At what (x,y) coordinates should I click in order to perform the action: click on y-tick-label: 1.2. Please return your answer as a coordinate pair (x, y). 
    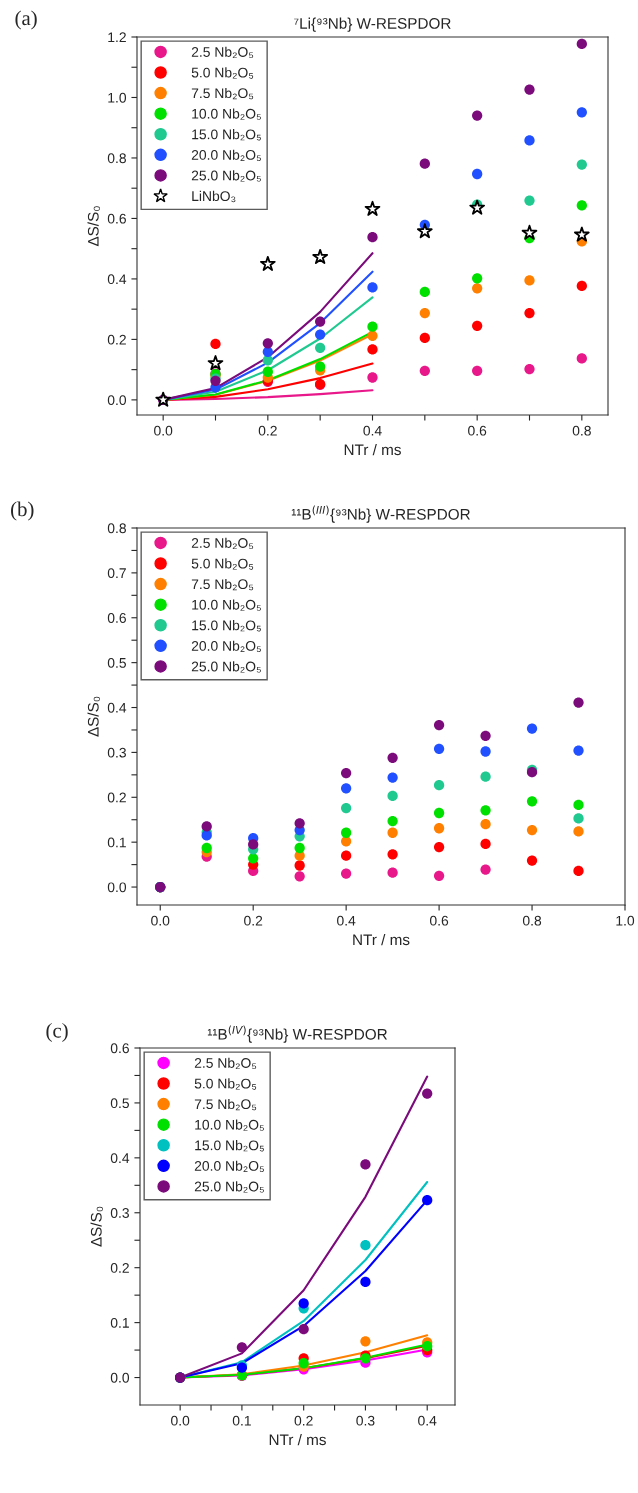
    Looking at the image, I should click on (117, 37).